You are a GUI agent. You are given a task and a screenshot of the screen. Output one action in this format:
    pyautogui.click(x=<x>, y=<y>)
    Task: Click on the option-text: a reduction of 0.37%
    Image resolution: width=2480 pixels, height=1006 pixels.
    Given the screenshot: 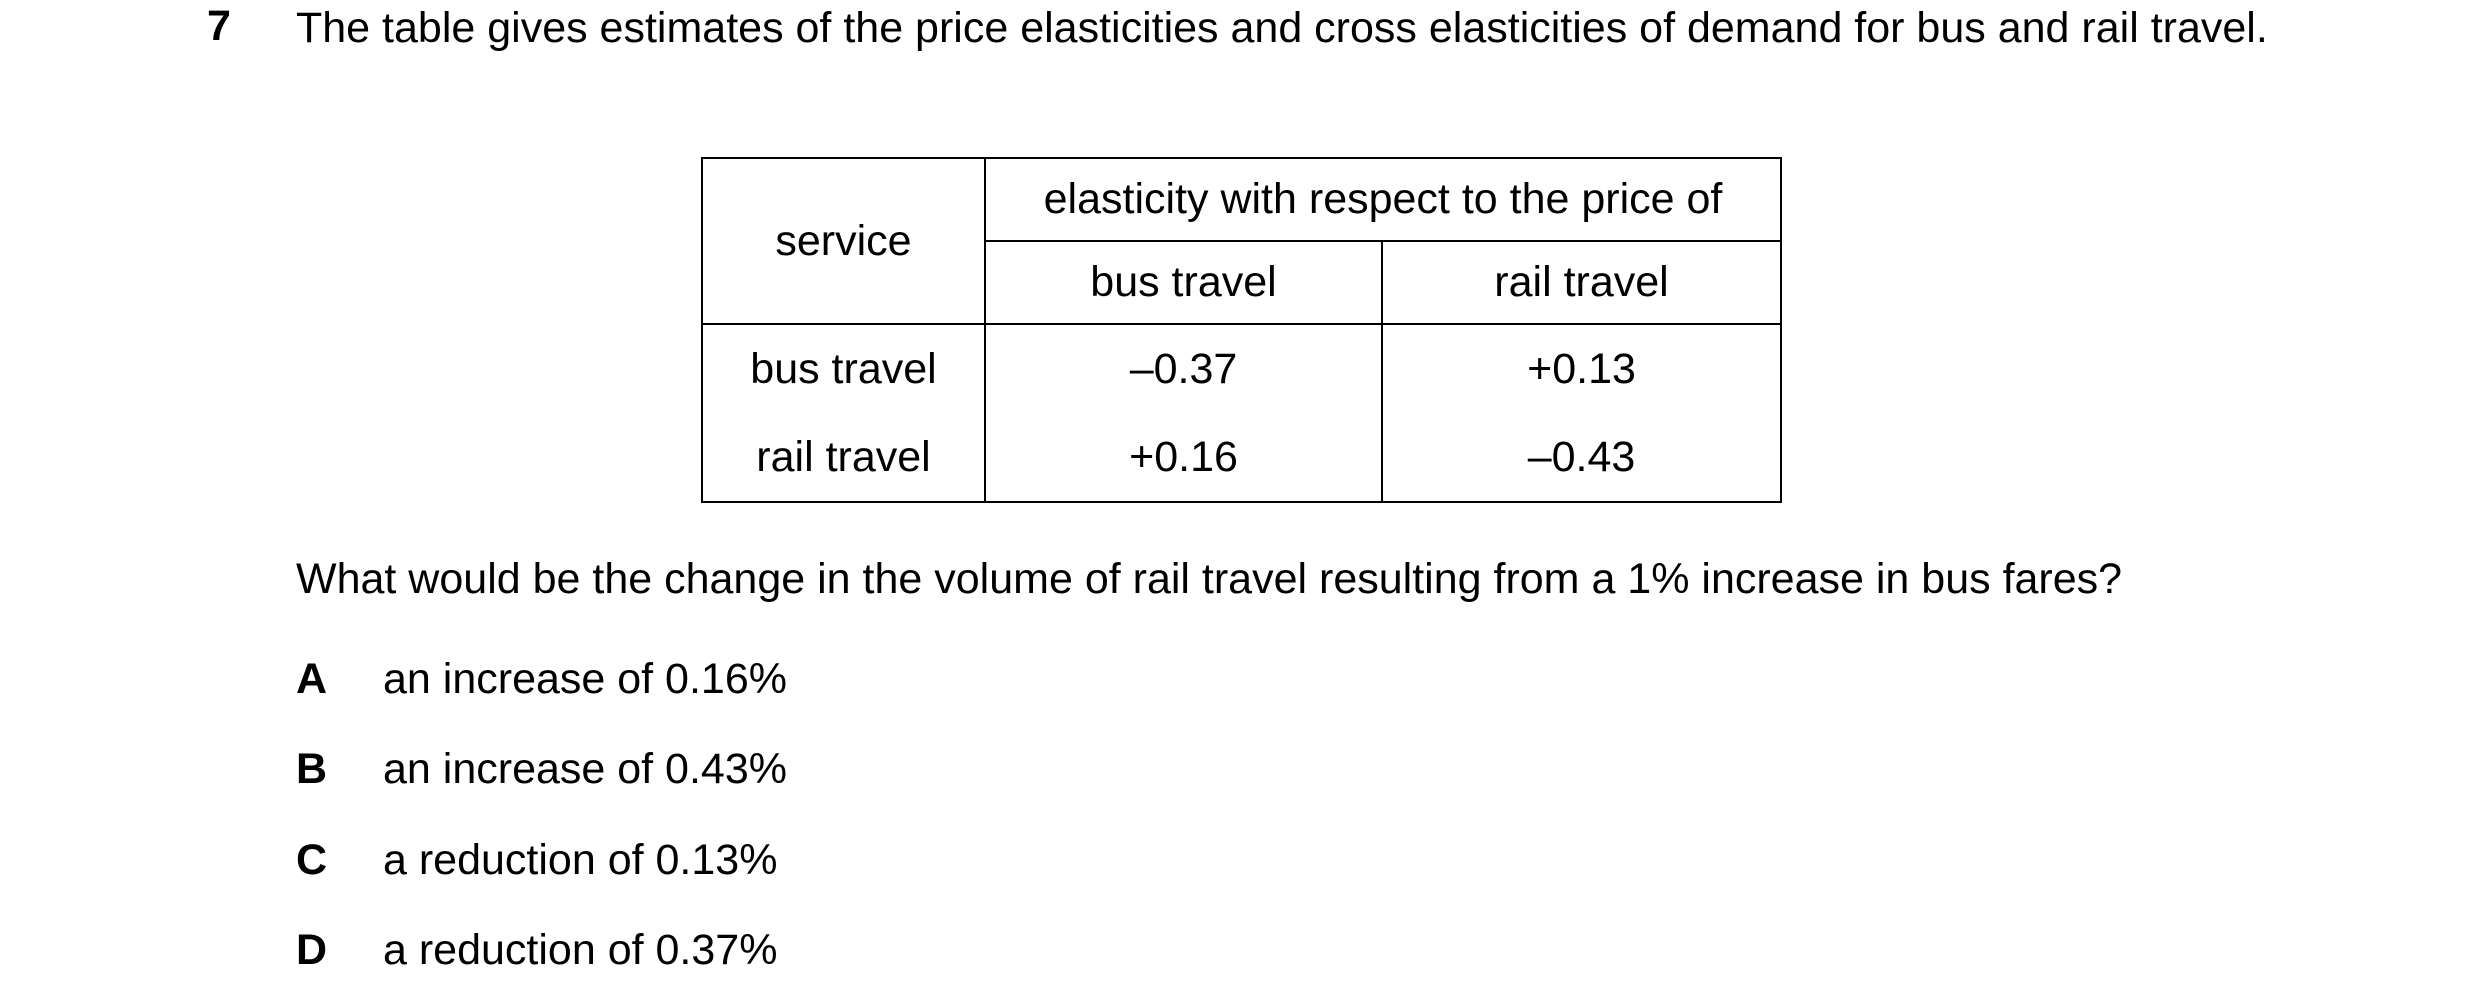 What is the action you would take?
    pyautogui.click(x=580, y=950)
    